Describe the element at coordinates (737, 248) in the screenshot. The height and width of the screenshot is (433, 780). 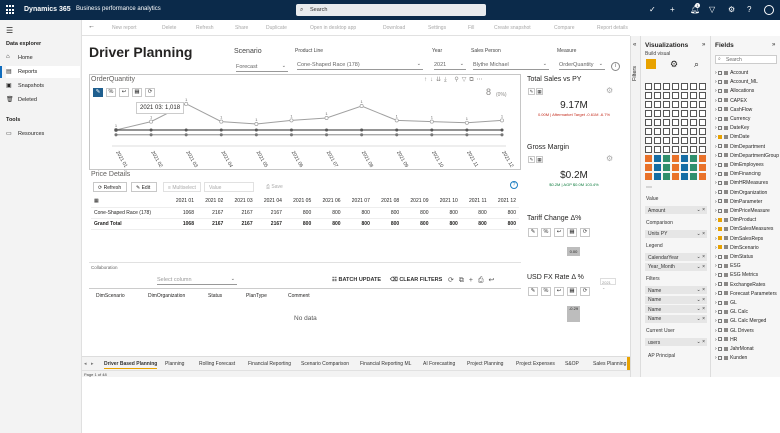
I see `field-table-item: › DimScenario` at that location.